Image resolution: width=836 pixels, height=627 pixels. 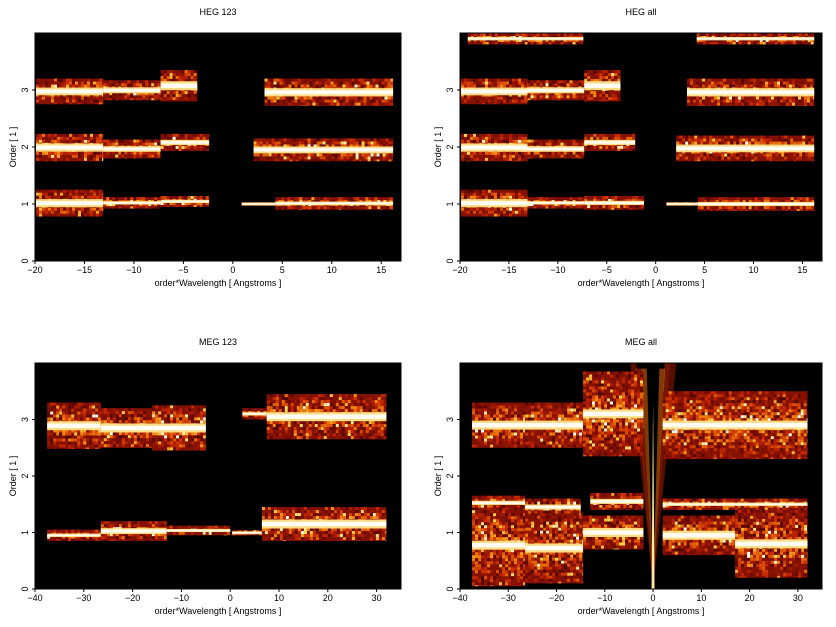 I want to click on chart-title: HEG 123, so click(x=217, y=12).